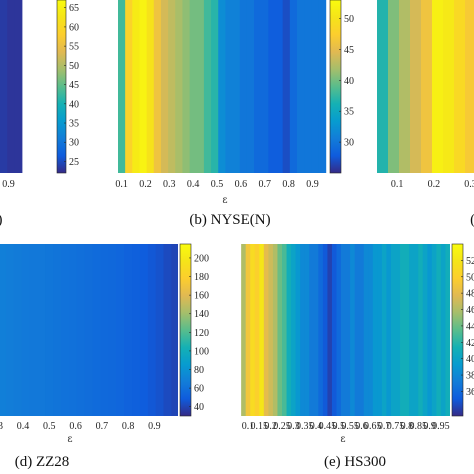 The image size is (474, 474). I want to click on colorbar-tick-label: 140, so click(201, 314).